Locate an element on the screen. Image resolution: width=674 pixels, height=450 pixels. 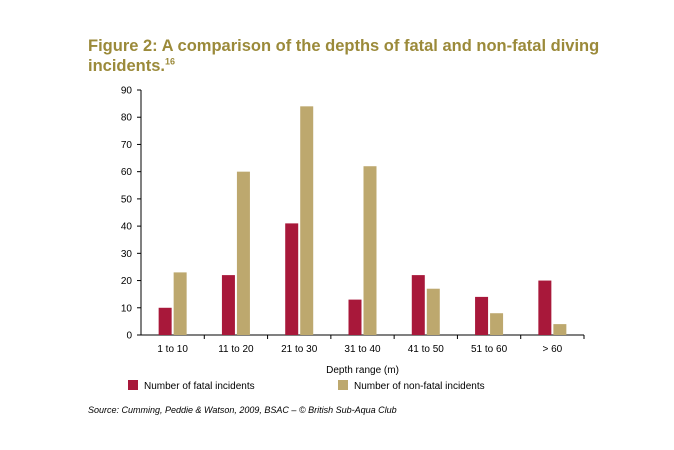
y-tick-label: 60 is located at coordinates (127, 172).